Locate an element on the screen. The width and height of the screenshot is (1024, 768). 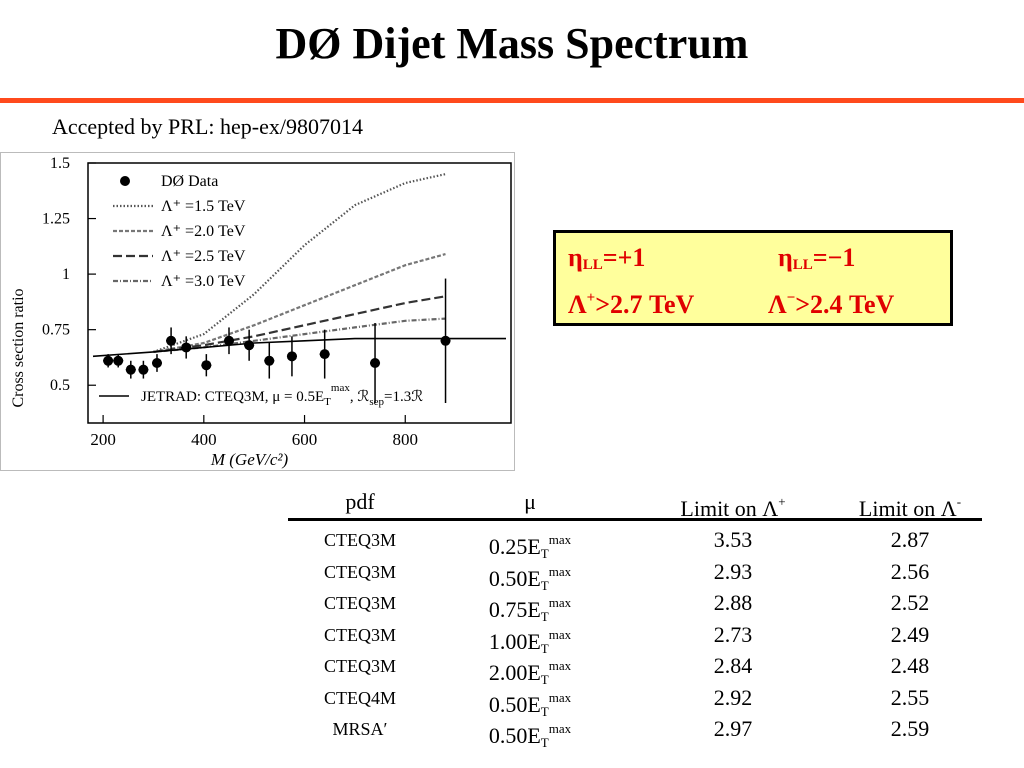
legend-label: DØ Data is located at coordinates (189, 181).